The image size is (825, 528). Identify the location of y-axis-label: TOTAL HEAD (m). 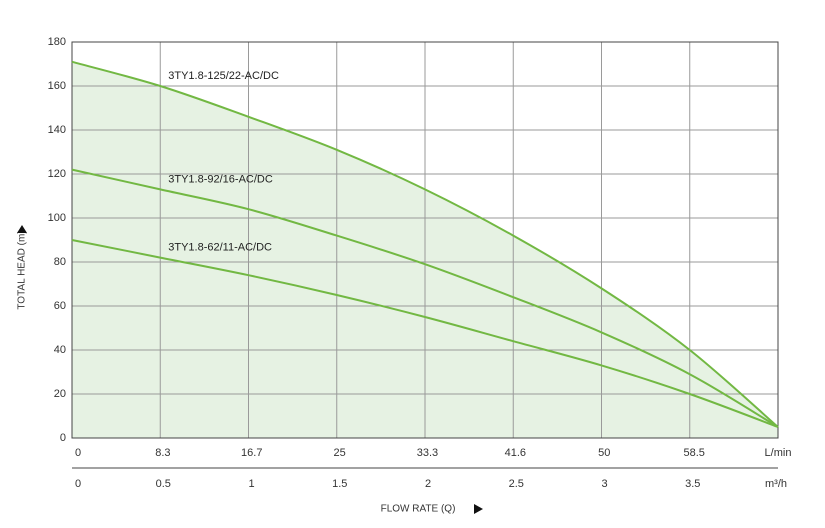
(22, 269).